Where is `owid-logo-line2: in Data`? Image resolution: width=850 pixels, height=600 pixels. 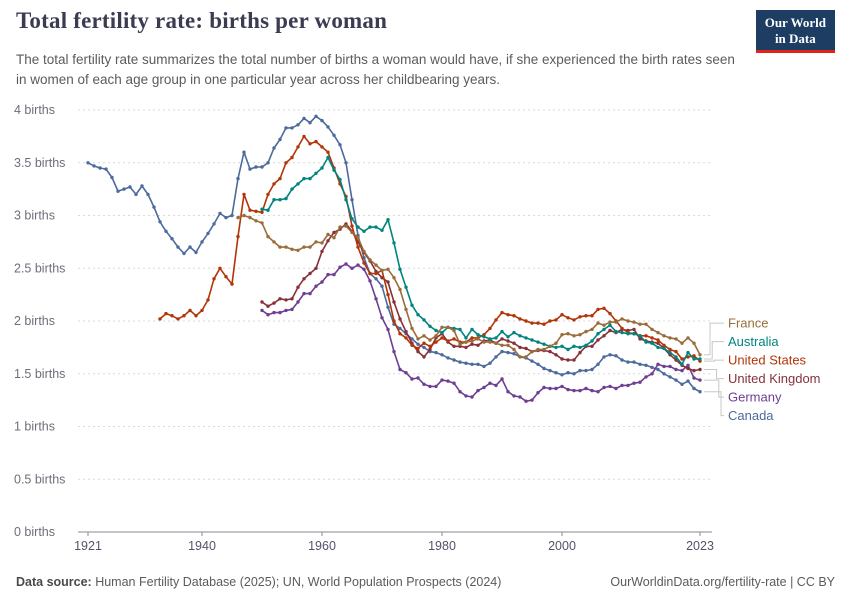
owid-logo-line2: in Data is located at coordinates (795, 38).